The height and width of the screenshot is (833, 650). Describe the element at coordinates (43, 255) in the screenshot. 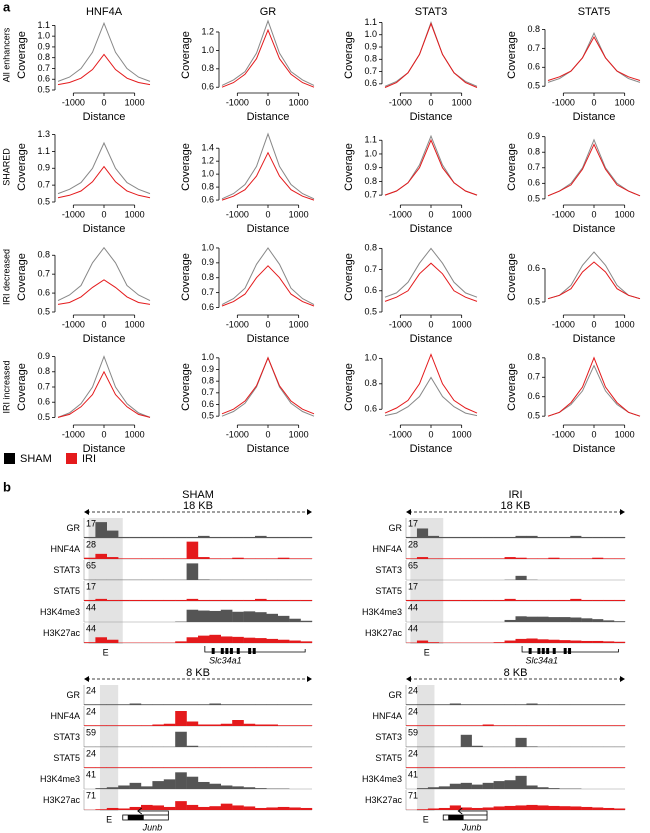

I see `y-tick-label: 0.8` at that location.